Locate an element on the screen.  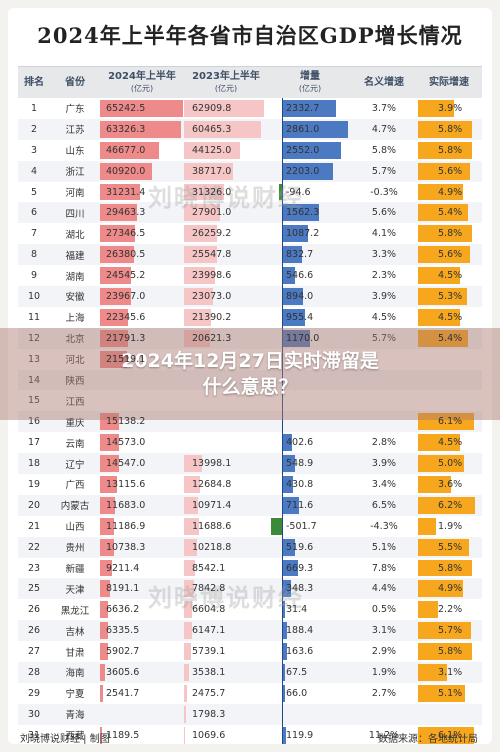
province-value: 北京 is located at coordinates (75, 340).